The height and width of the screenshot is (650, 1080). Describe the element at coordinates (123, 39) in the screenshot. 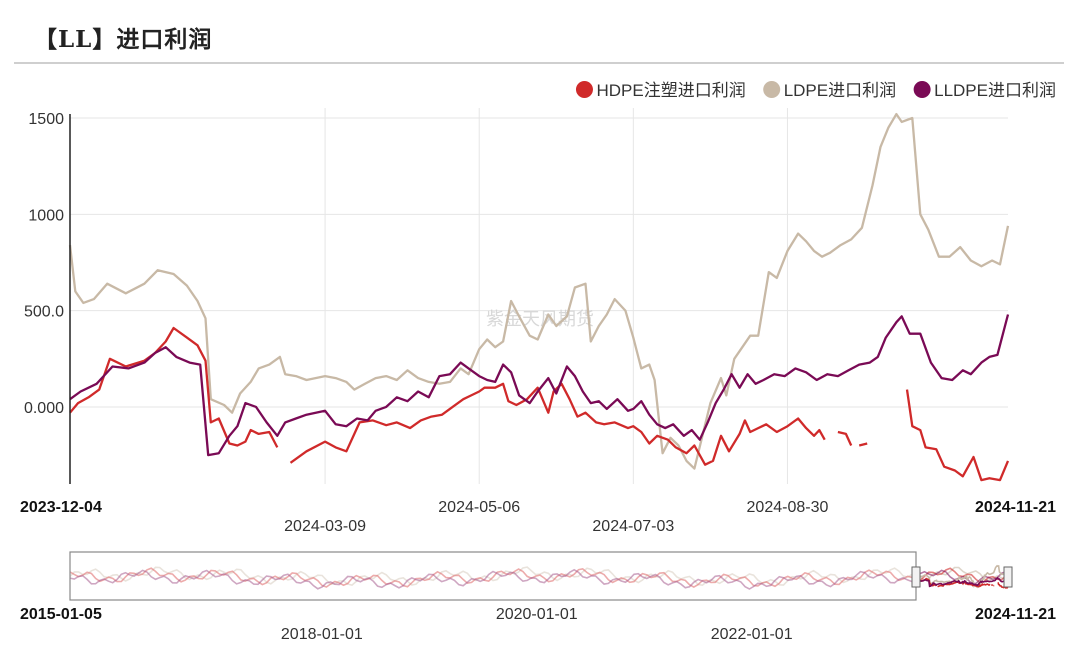

I see `page-title: 【LL】进口利润` at that location.